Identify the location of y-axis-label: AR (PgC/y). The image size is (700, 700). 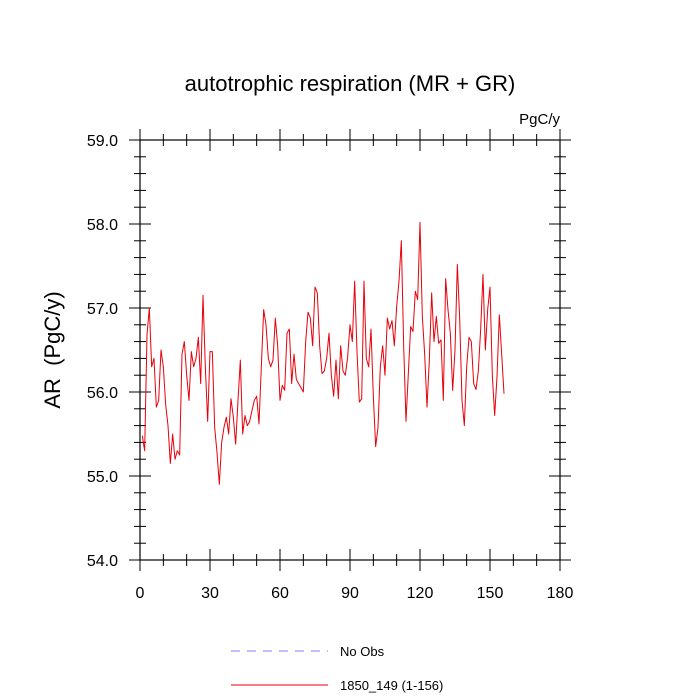
(52, 349).